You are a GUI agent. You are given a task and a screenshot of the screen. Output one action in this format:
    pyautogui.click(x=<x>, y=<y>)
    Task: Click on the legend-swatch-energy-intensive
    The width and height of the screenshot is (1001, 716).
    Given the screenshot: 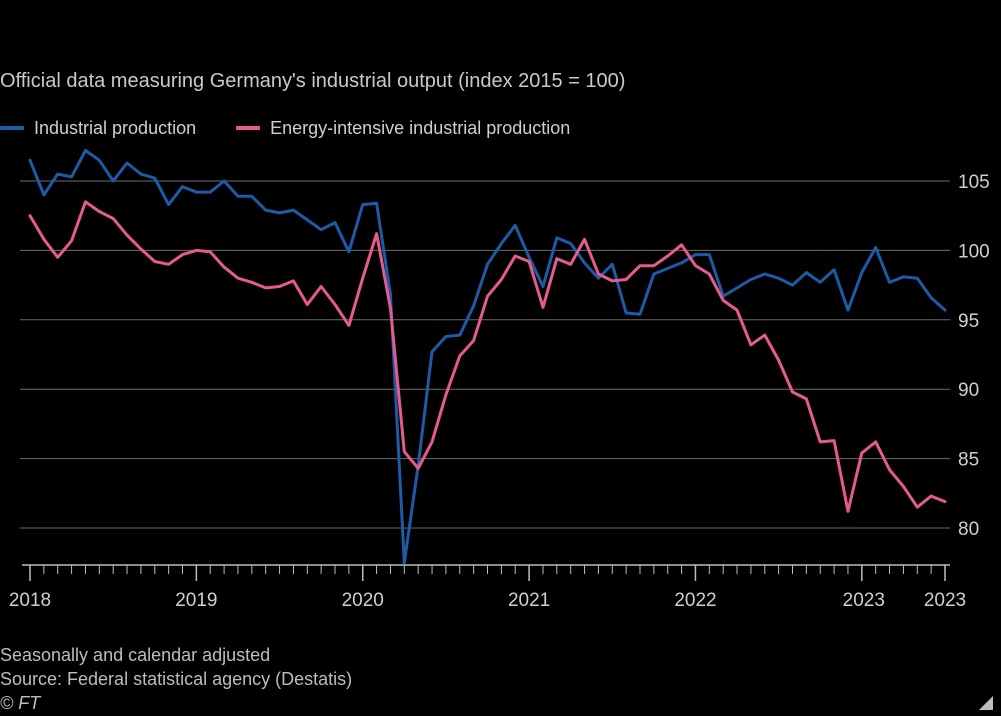 What is the action you would take?
    pyautogui.click(x=248, y=128)
    